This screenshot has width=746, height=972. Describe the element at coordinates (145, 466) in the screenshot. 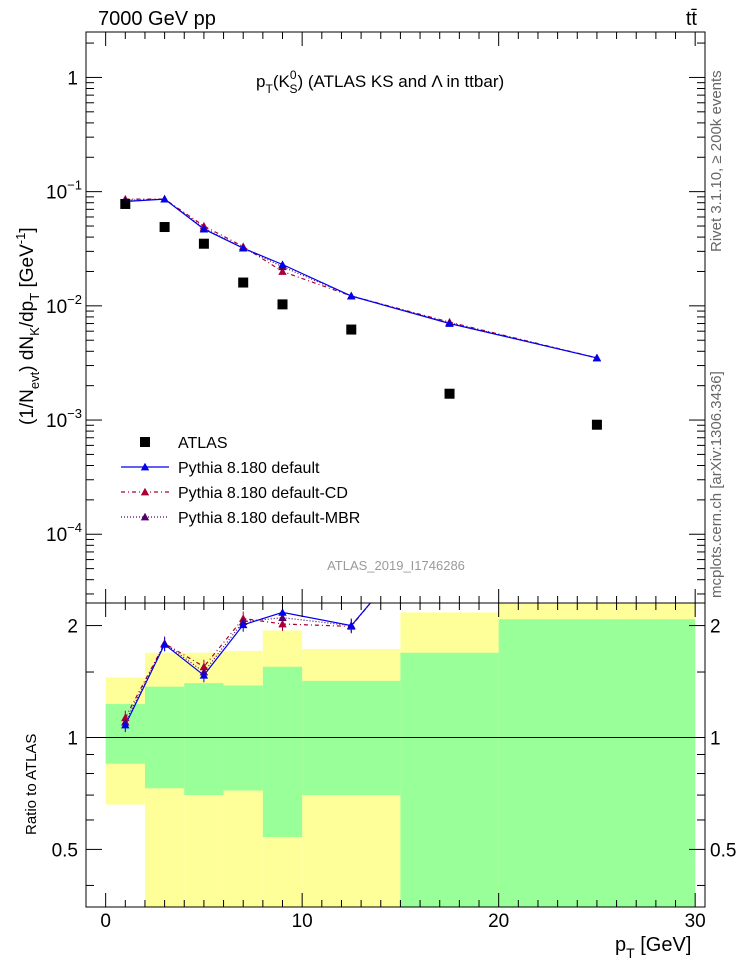

I see `legend-marker-default` at that location.